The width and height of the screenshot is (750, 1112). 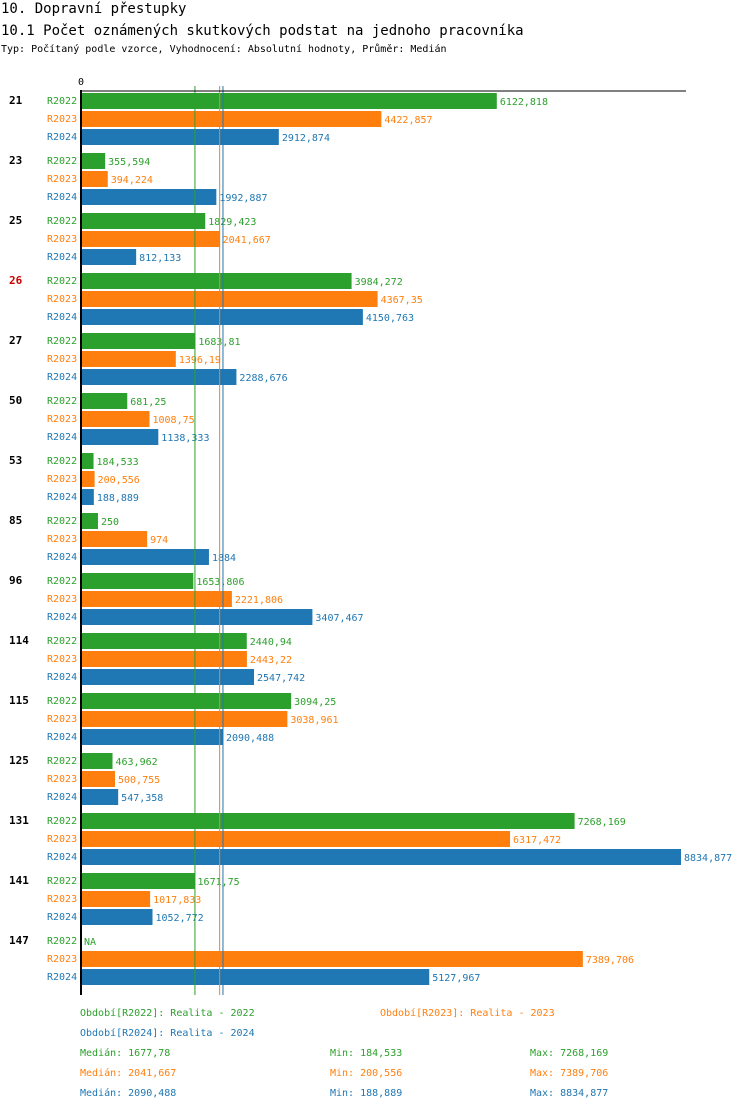 What do you see at coordinates (366, 1093) in the screenshot?
I see `stat-min-r2024: Min: 188,889` at bounding box center [366, 1093].